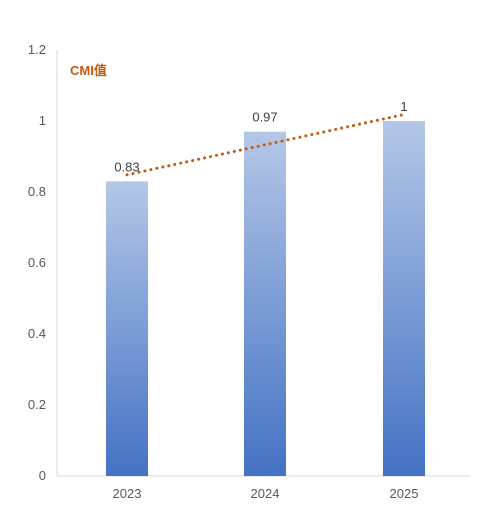 This screenshot has height=512, width=479. Describe the element at coordinates (37, 191) in the screenshot. I see `y-tick-label-4: 0.8` at that location.